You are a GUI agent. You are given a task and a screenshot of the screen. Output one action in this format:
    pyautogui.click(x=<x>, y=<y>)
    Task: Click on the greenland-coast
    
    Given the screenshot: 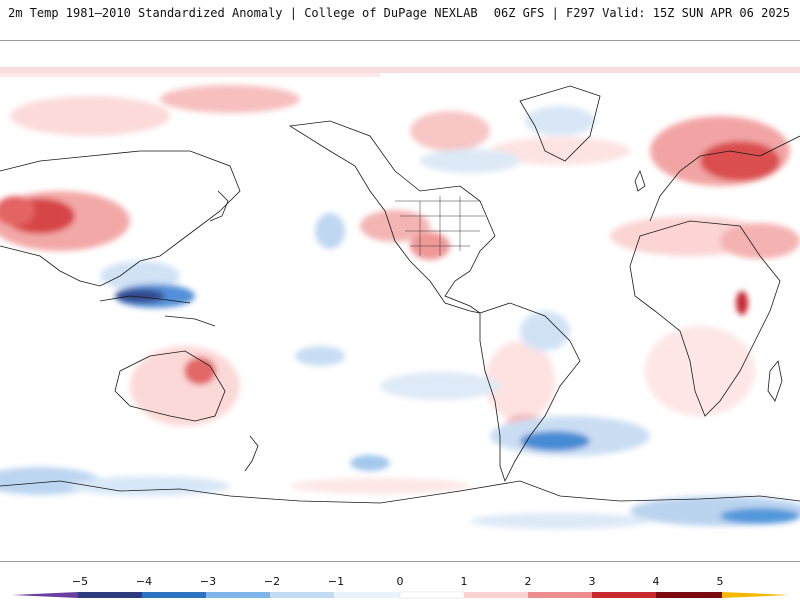 What is the action you would take?
    pyautogui.click(x=560, y=123)
    